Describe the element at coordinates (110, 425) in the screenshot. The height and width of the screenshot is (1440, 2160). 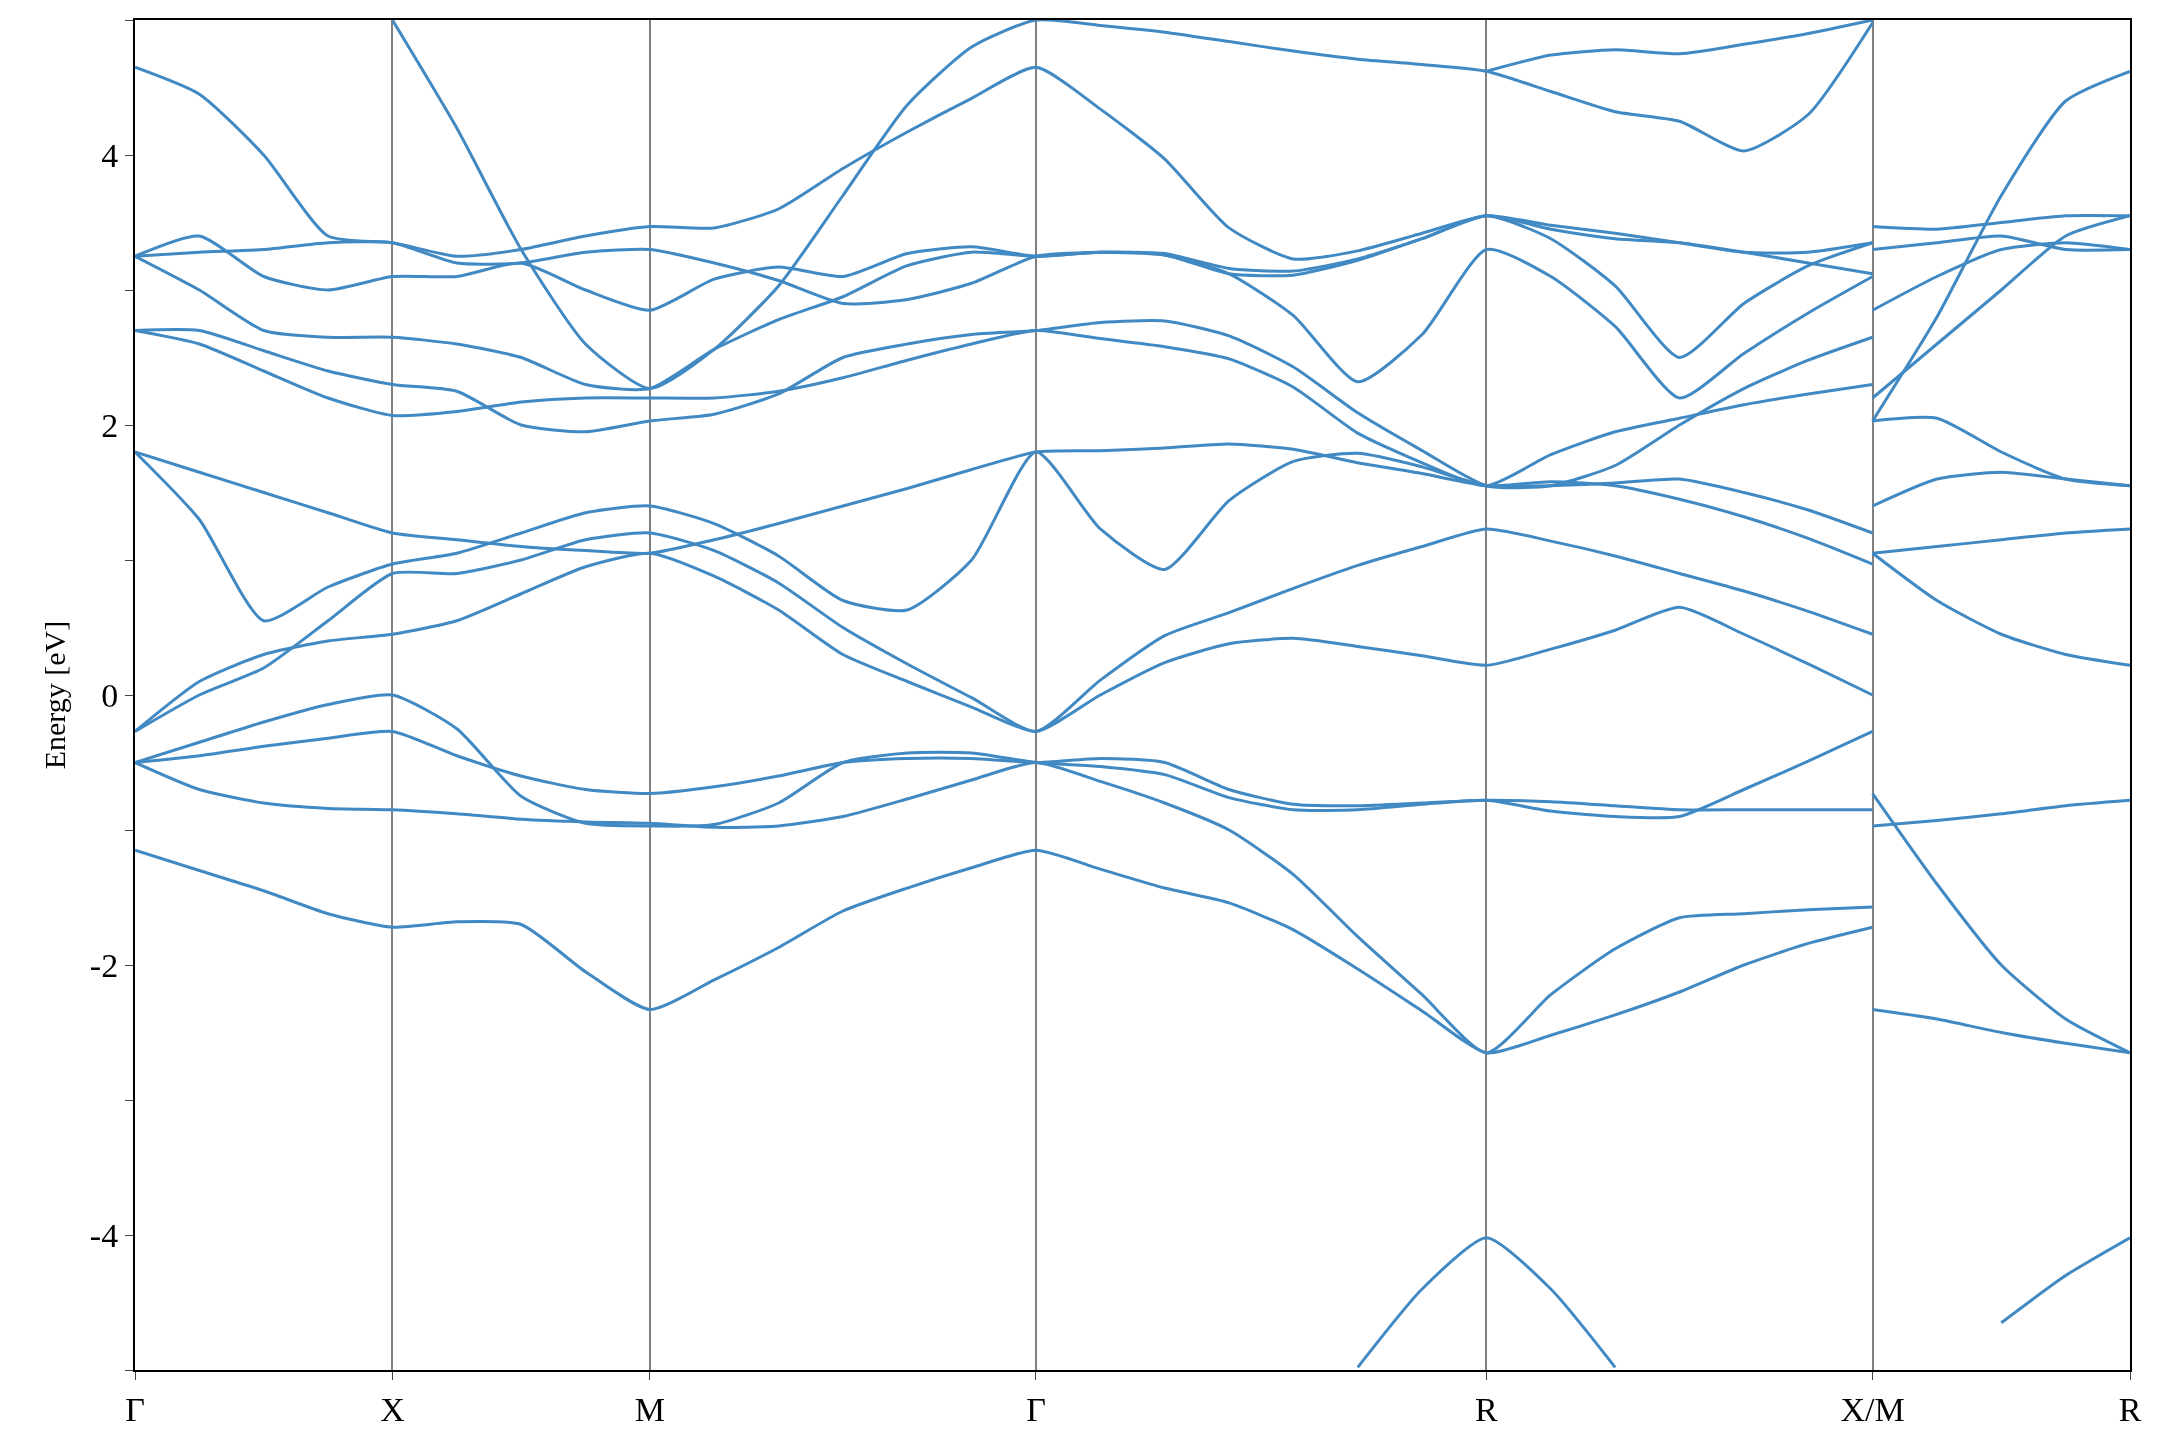
I see `y-tick-label: 2` at that location.